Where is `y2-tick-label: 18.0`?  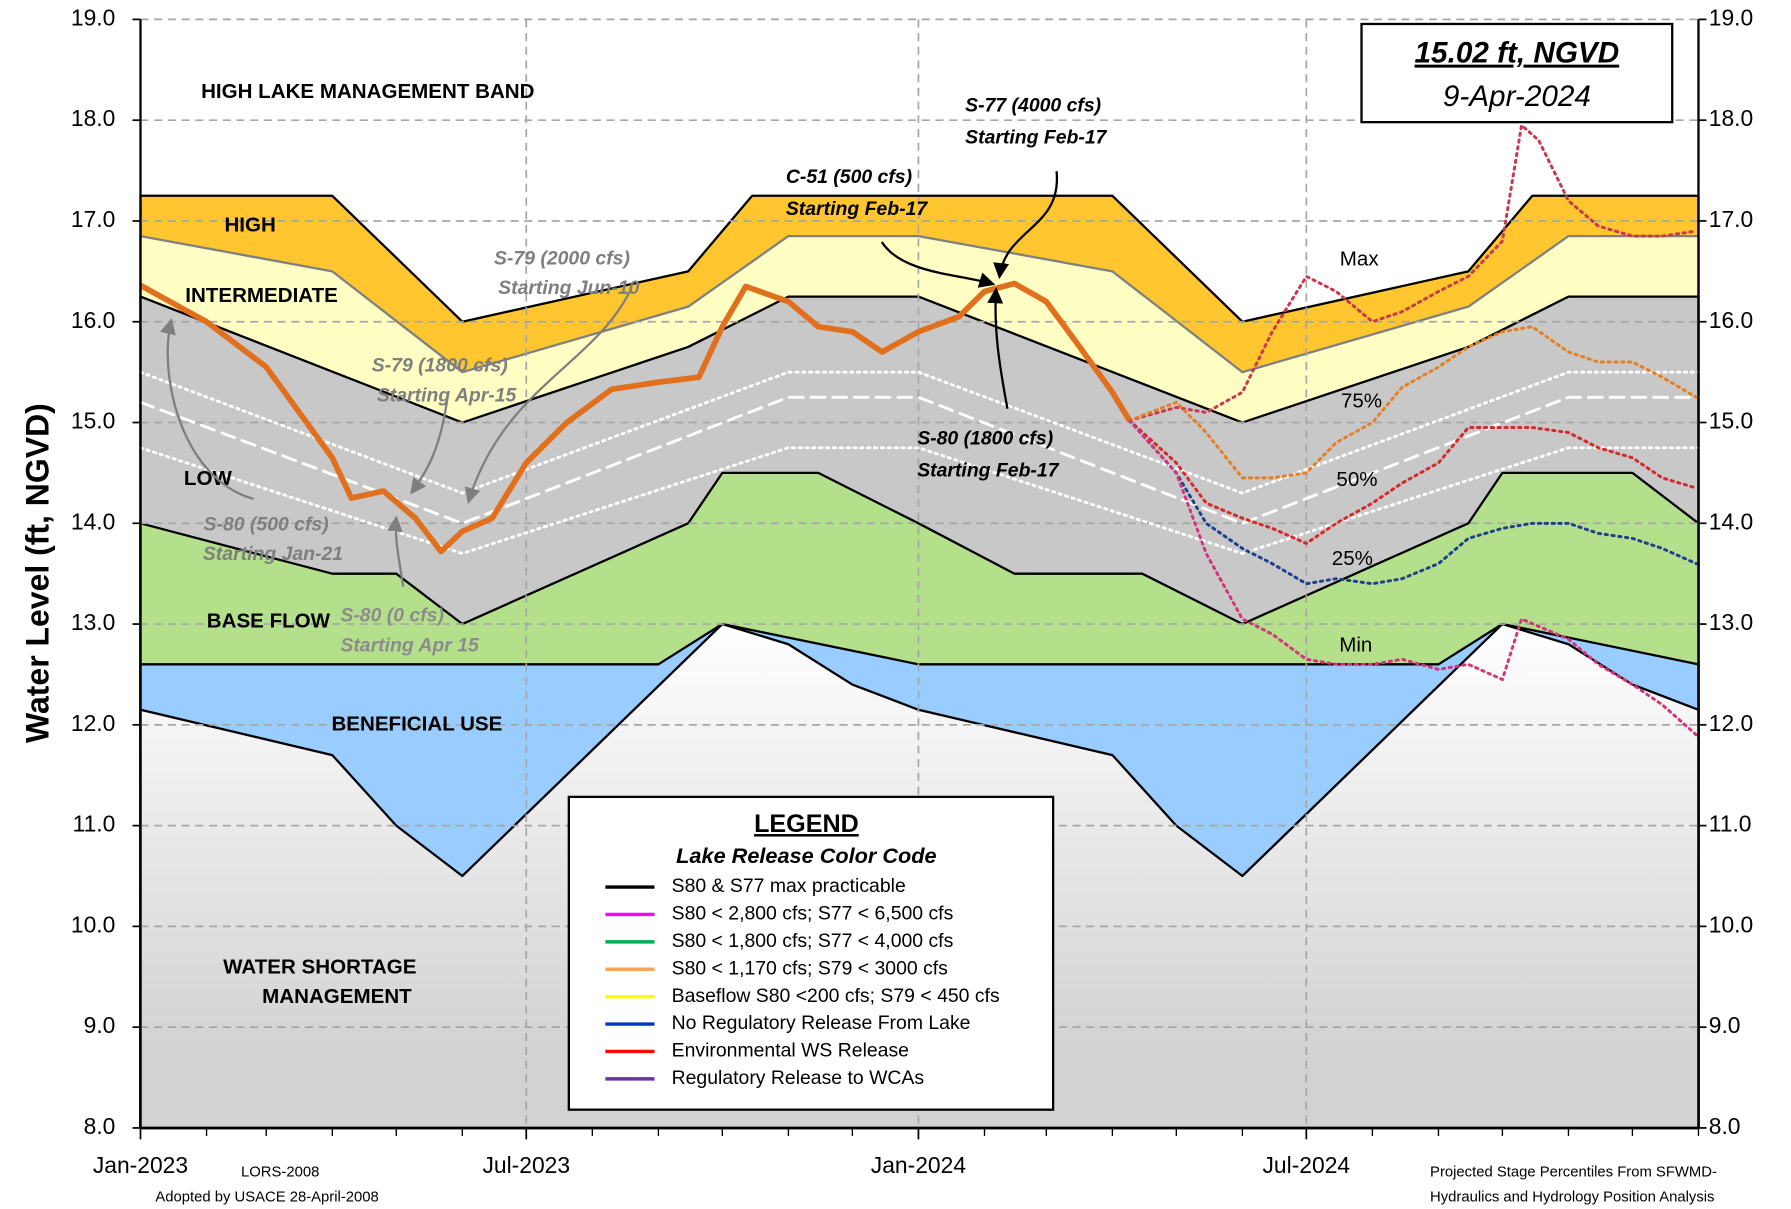 y2-tick-label: 18.0 is located at coordinates (1731, 118).